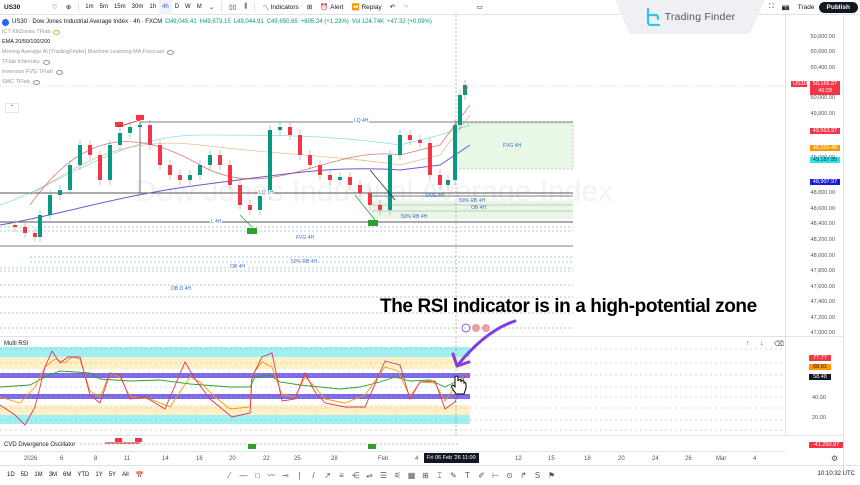 This screenshot has height=485, width=860. Describe the element at coordinates (177, 7) in the screenshot. I see `interval-D: D` at that location.